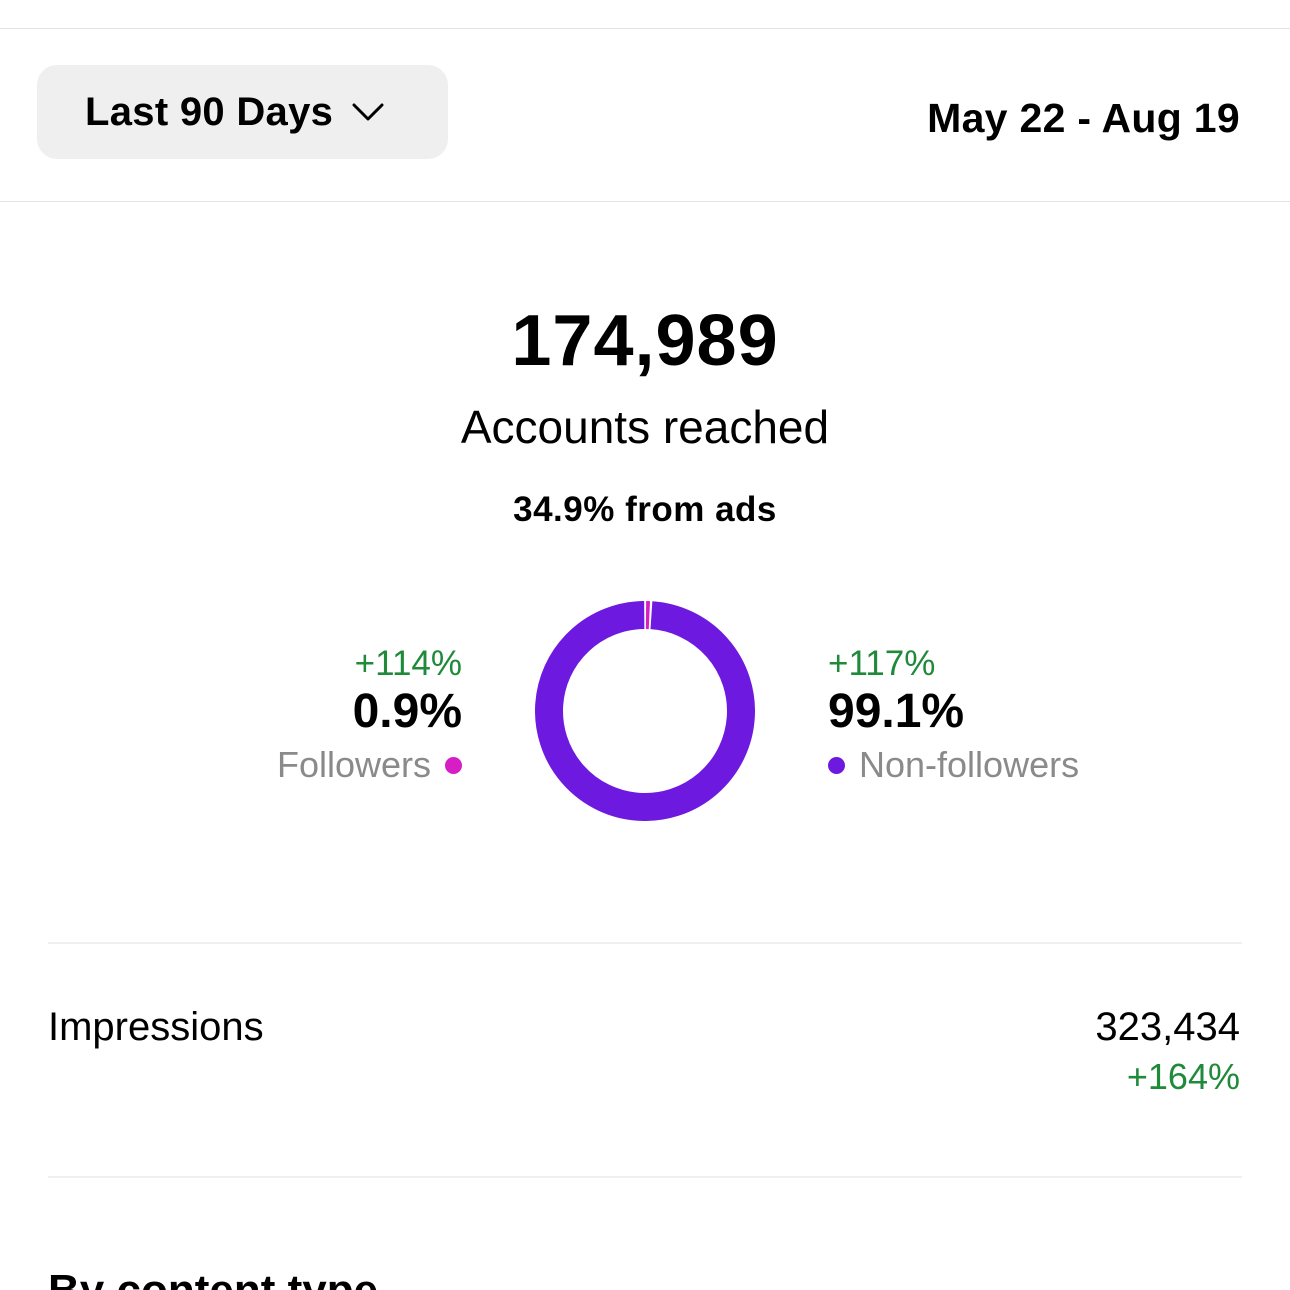 The image size is (1290, 1290). I want to click on audience-donut-chart, so click(645, 711).